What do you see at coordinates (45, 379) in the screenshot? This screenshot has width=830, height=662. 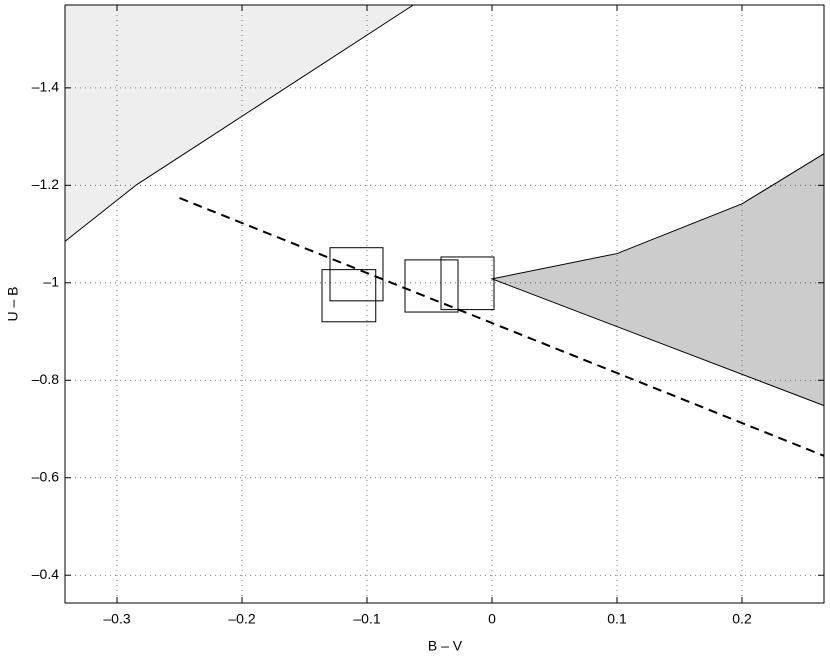 I see `y-tick-label: –0.8` at bounding box center [45, 379].